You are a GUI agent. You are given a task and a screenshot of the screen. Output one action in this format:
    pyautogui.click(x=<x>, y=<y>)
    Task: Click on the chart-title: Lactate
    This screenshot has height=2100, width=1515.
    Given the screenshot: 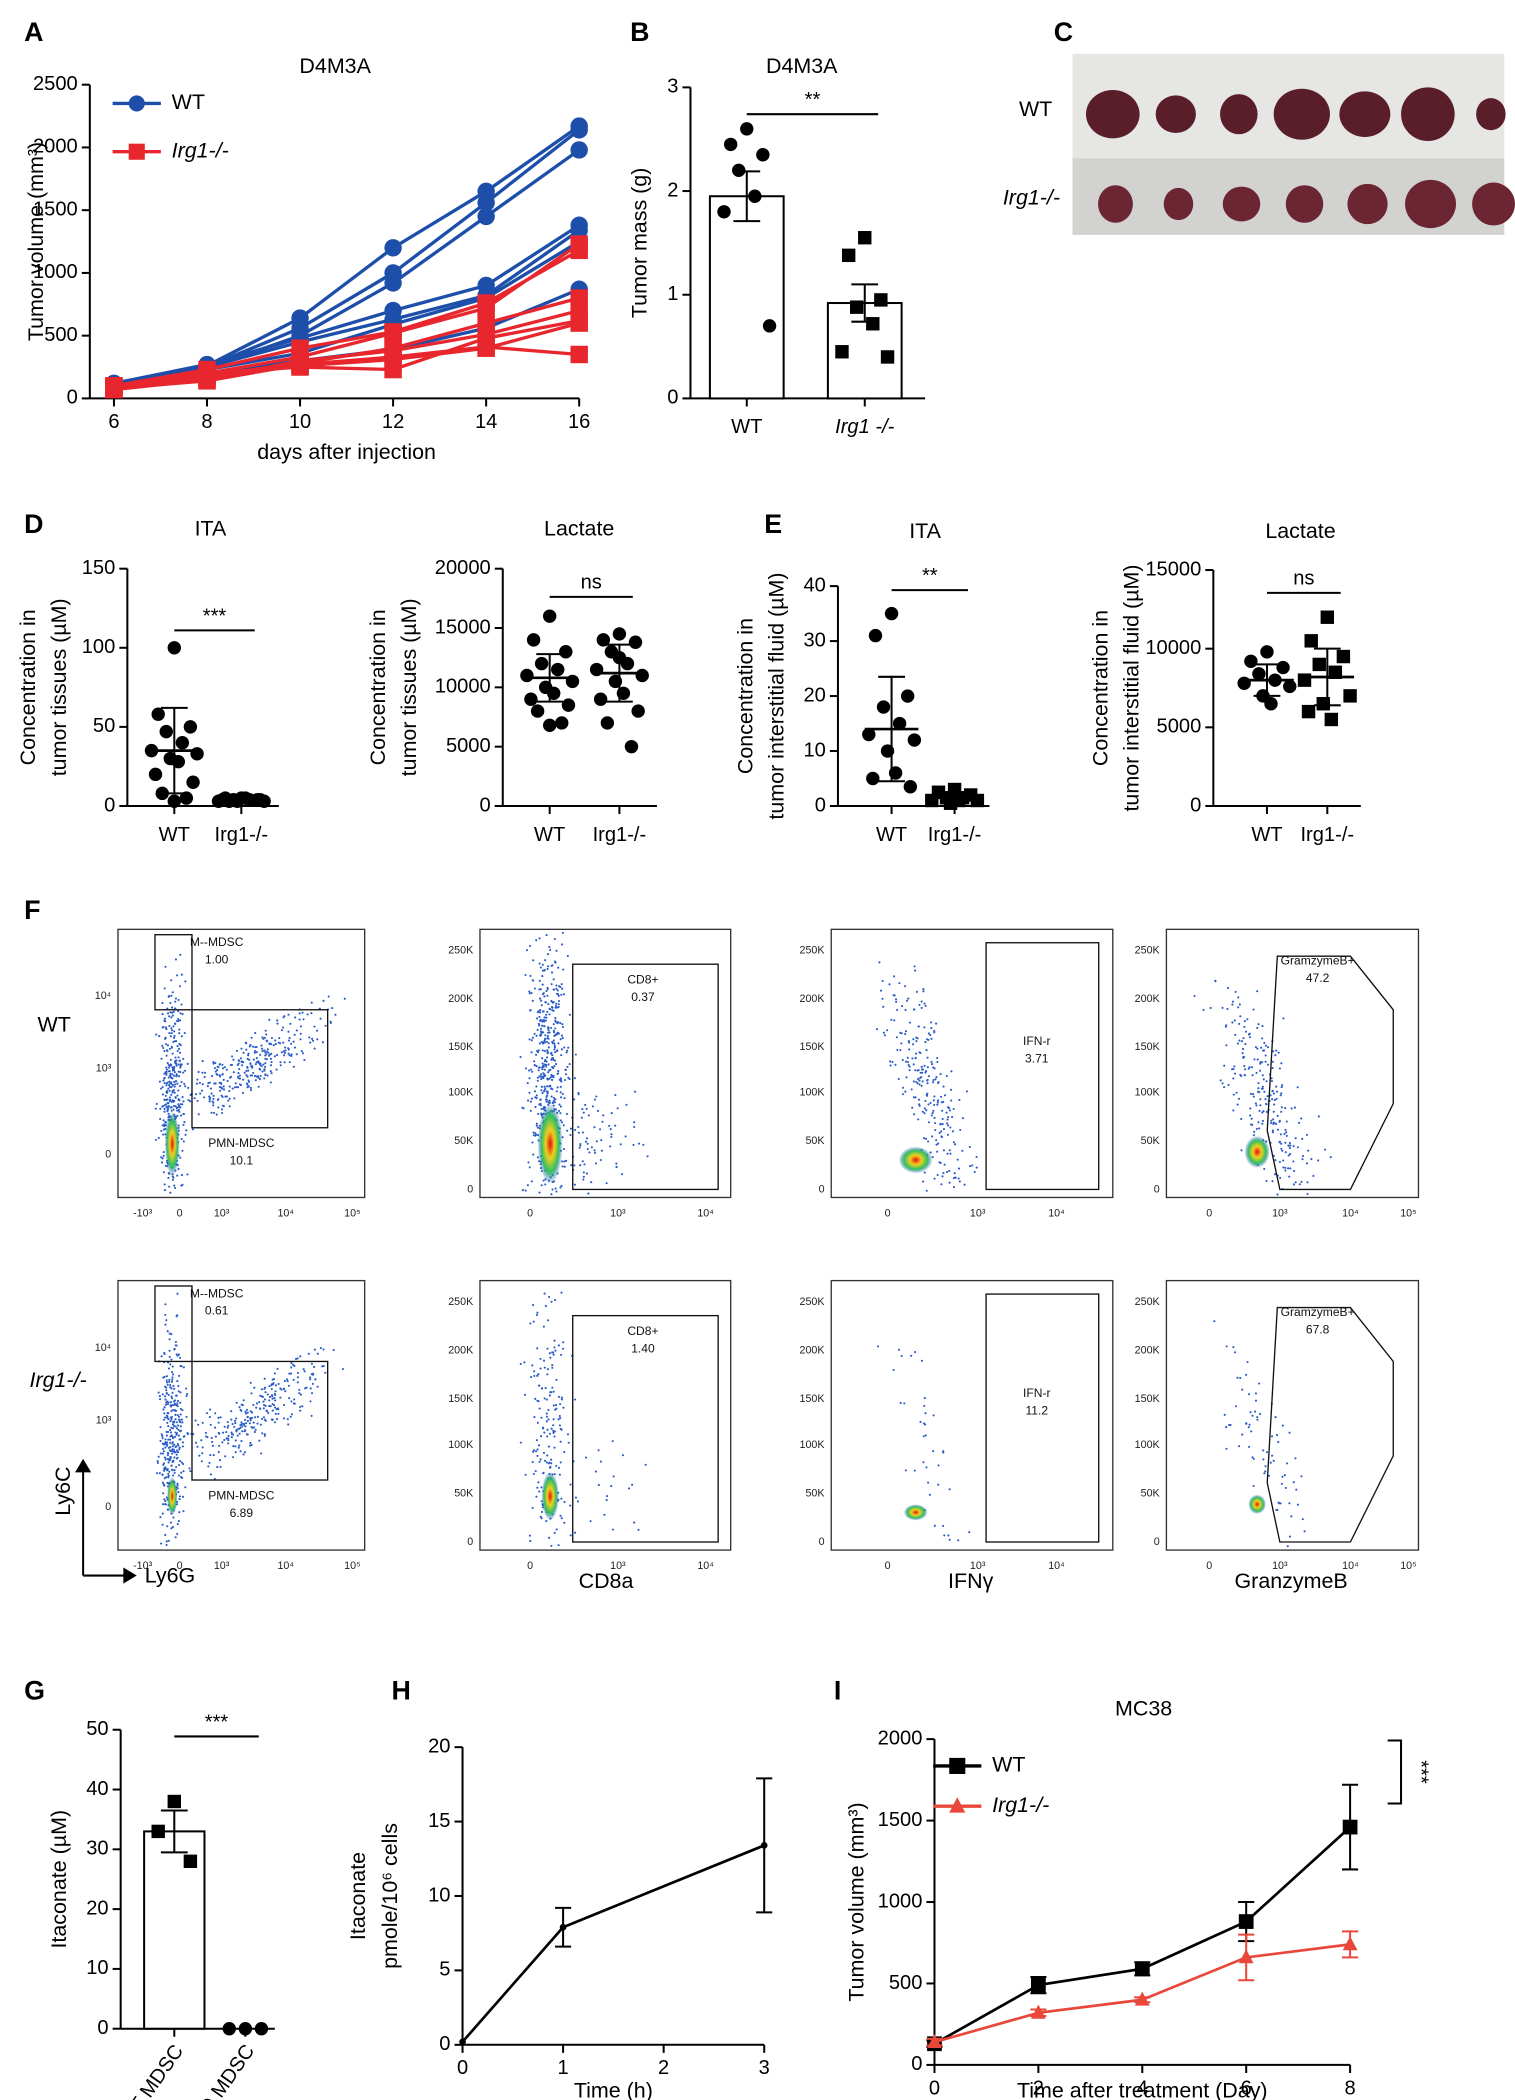 What is the action you would take?
    pyautogui.click(x=1300, y=531)
    